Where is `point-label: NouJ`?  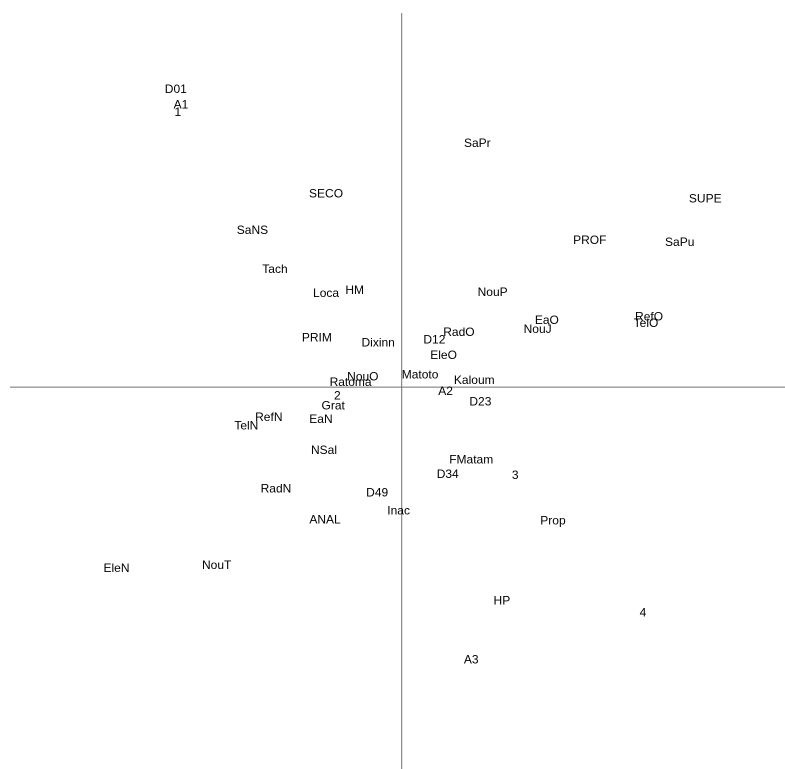 point-label: NouJ is located at coordinates (538, 329).